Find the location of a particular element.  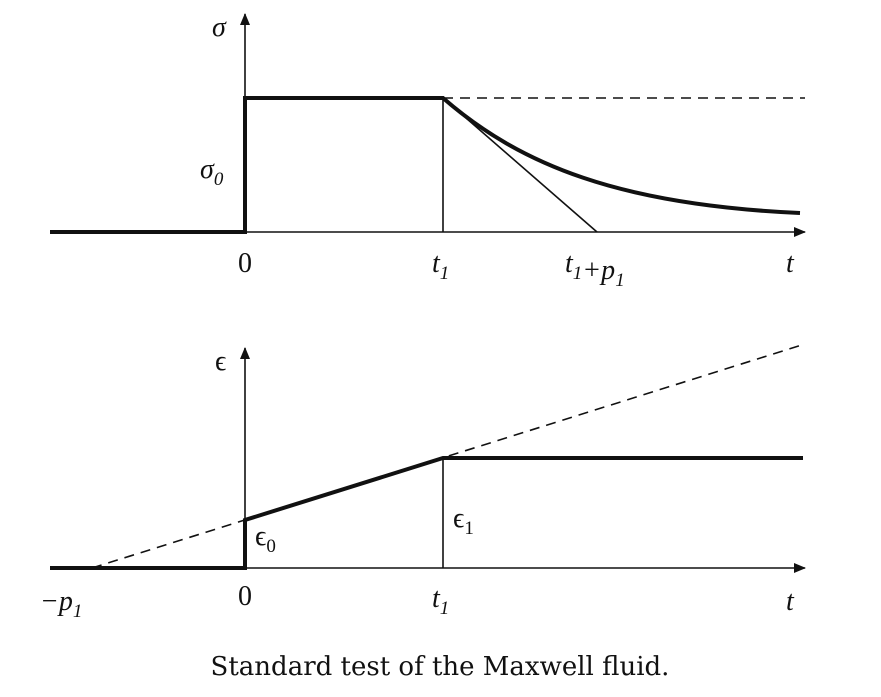

start-label: ϵ0 is located at coordinates (265, 539).